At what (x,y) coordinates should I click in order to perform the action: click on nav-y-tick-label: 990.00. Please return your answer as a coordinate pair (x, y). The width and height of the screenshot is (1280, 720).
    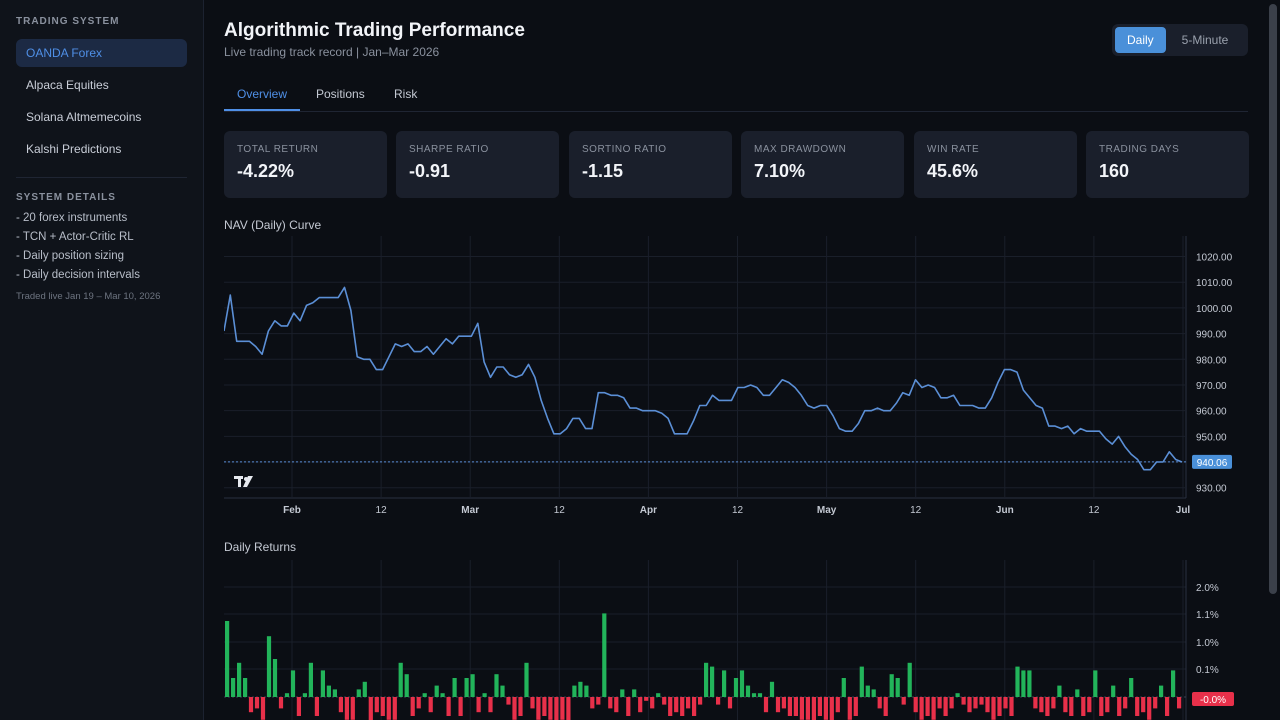
    Looking at the image, I should click on (1211, 335).